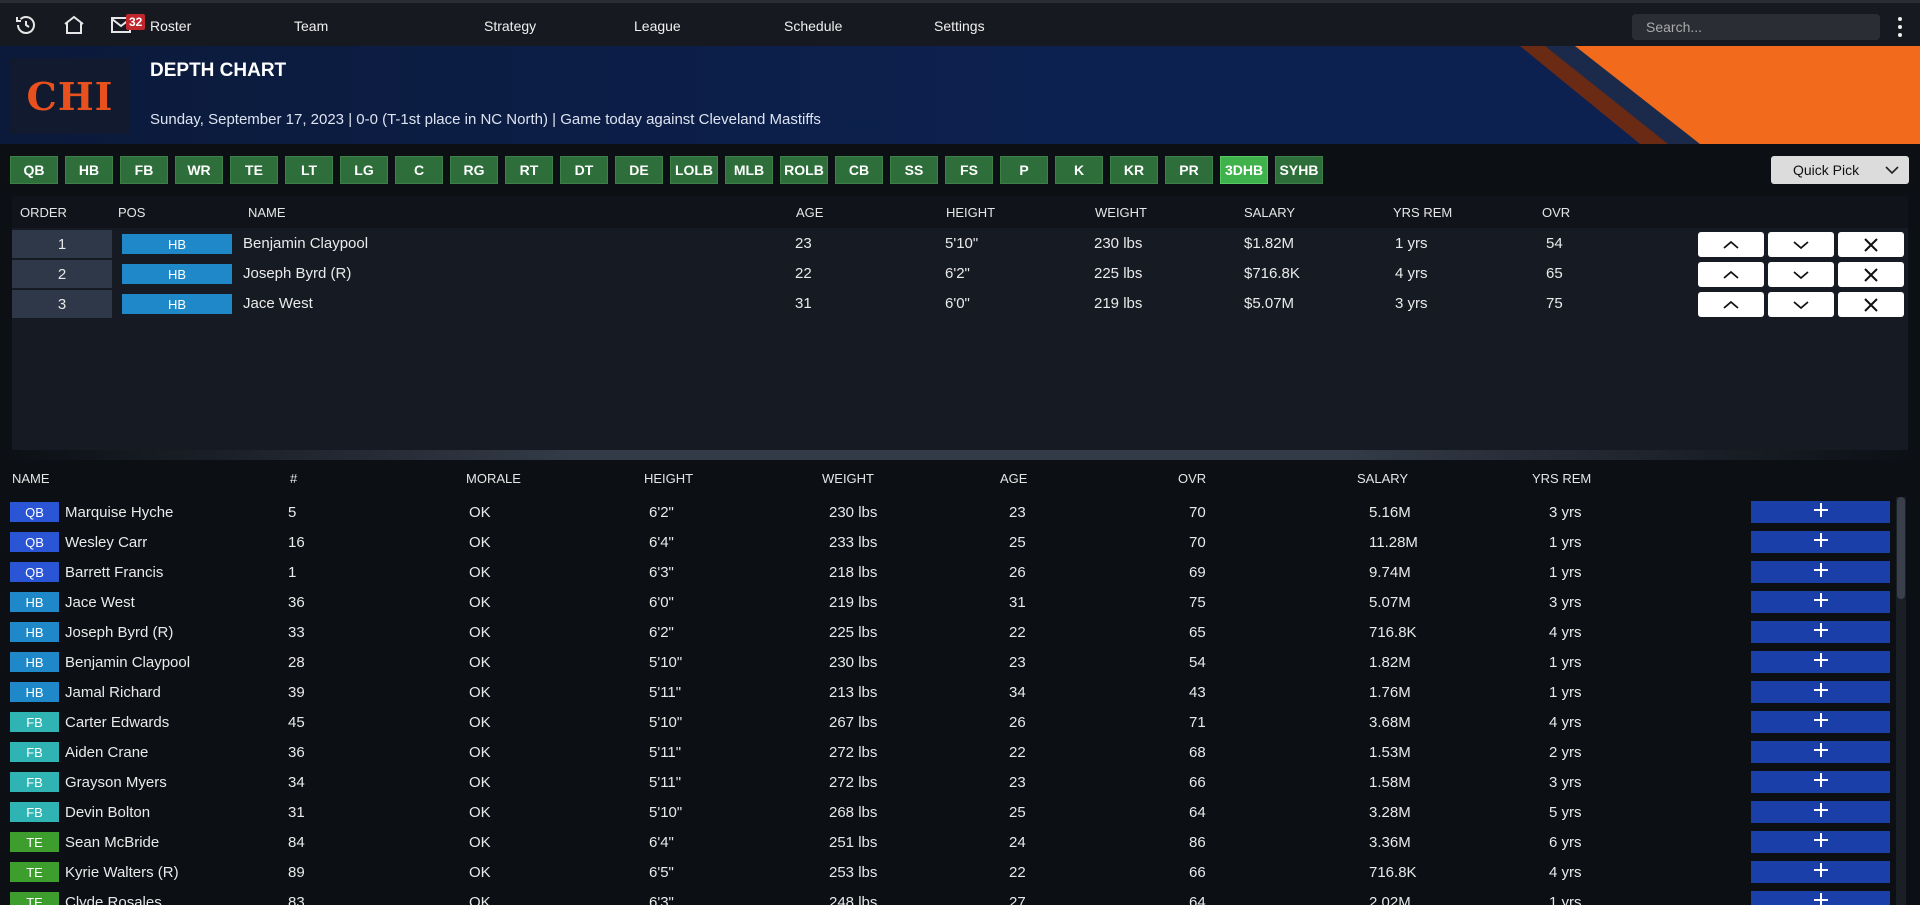  What do you see at coordinates (108, 812) in the screenshot?
I see `player-name: Devin Bolton` at bounding box center [108, 812].